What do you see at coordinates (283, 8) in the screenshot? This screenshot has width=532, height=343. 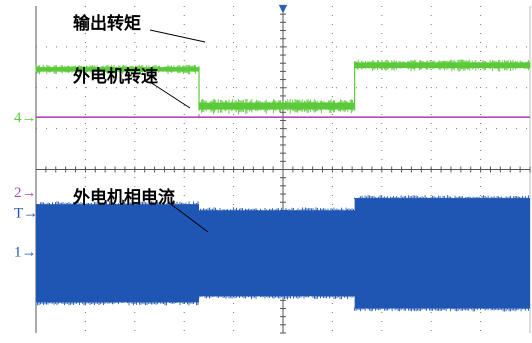 I see `trigger-marker: ▼` at bounding box center [283, 8].